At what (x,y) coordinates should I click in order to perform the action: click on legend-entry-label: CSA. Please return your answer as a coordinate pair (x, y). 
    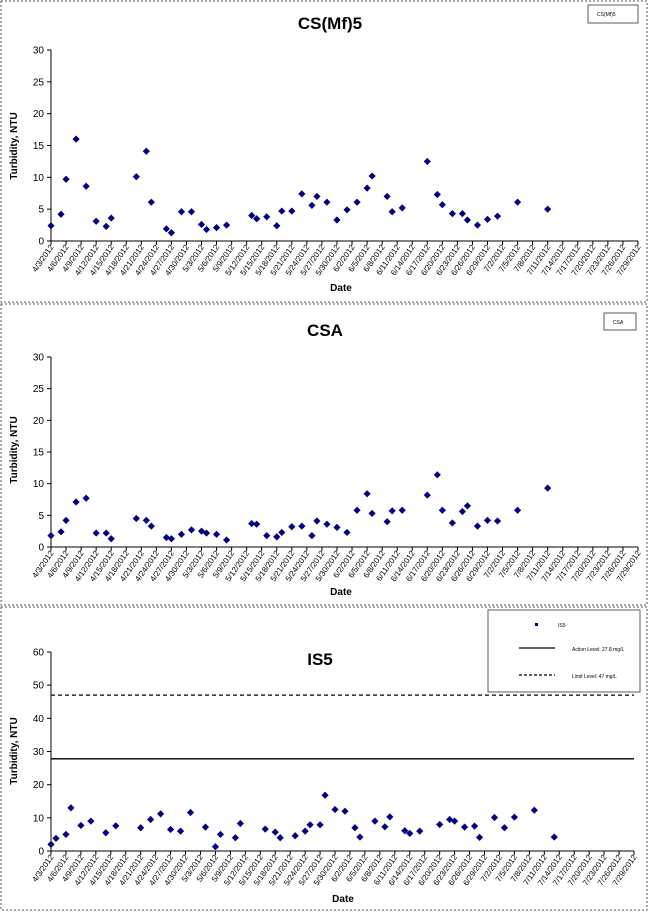
    Looking at the image, I should click on (618, 323).